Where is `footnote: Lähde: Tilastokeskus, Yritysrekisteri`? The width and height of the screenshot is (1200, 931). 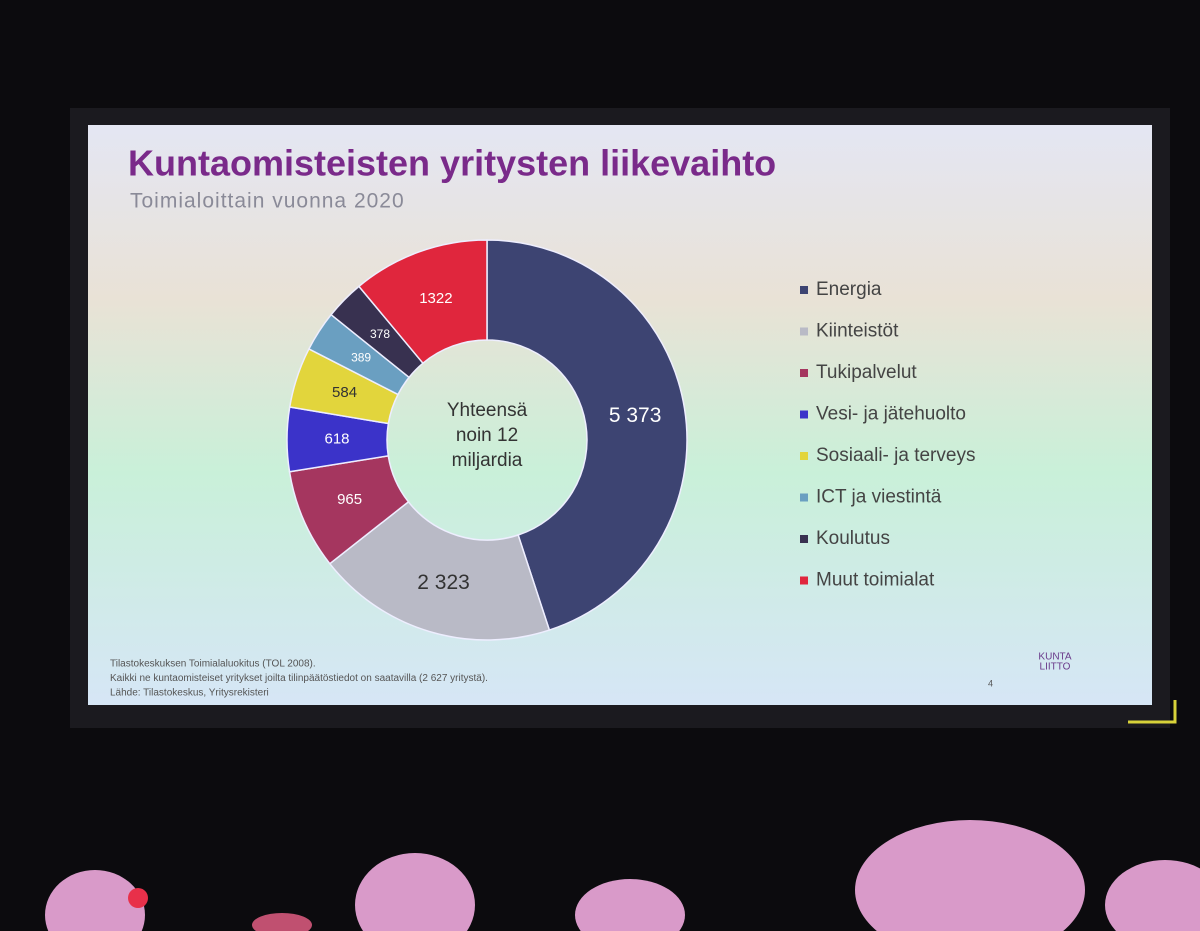
footnote: Lähde: Tilastokeskus, Yritysrekisteri is located at coordinates (189, 693).